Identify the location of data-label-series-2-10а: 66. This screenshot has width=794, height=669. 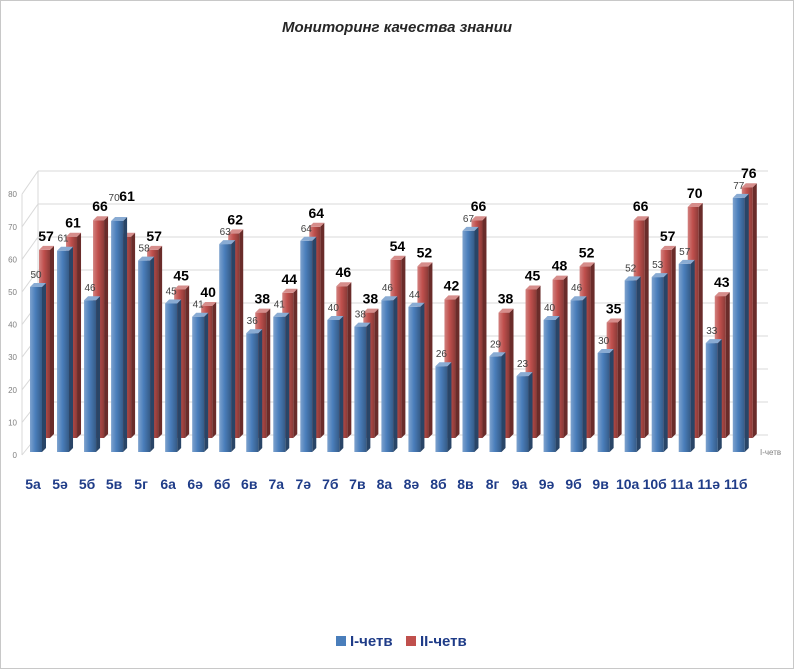
(641, 206).